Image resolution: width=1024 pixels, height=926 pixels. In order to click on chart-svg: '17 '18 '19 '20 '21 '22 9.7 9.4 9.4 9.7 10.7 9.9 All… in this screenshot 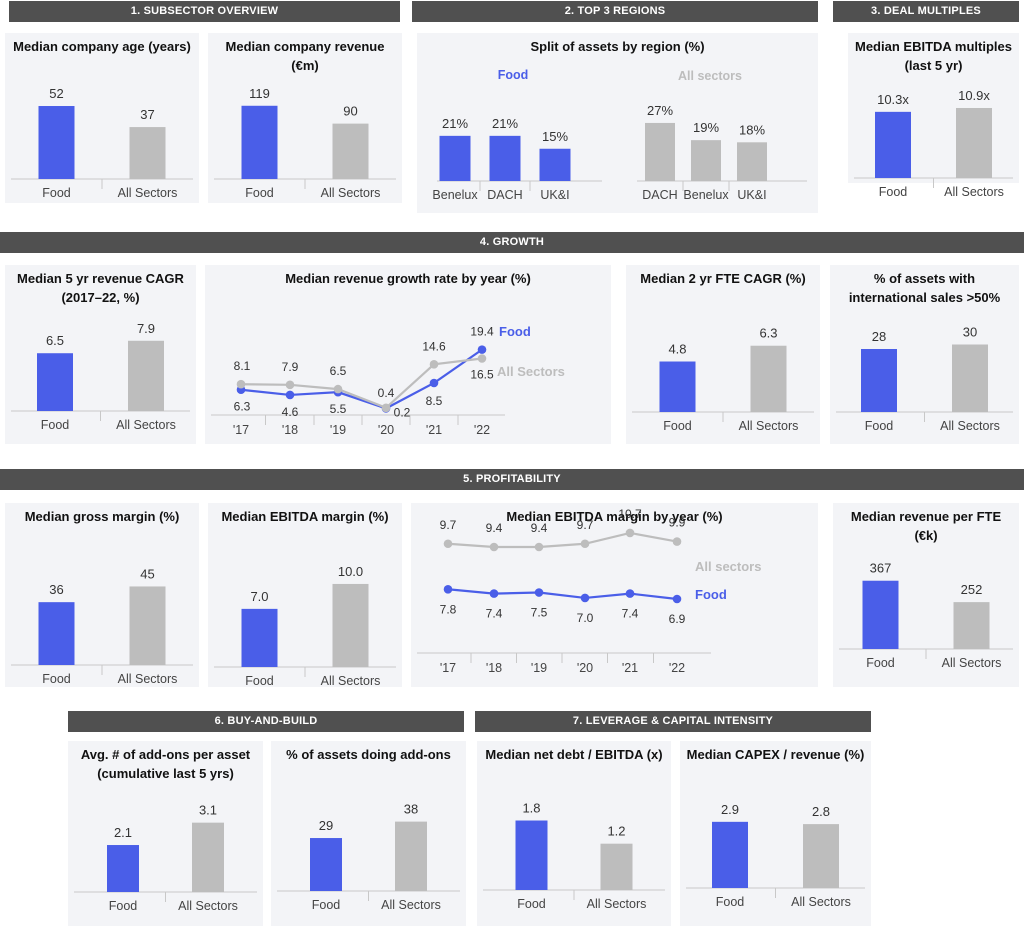, I will do `click(589, 591)`.